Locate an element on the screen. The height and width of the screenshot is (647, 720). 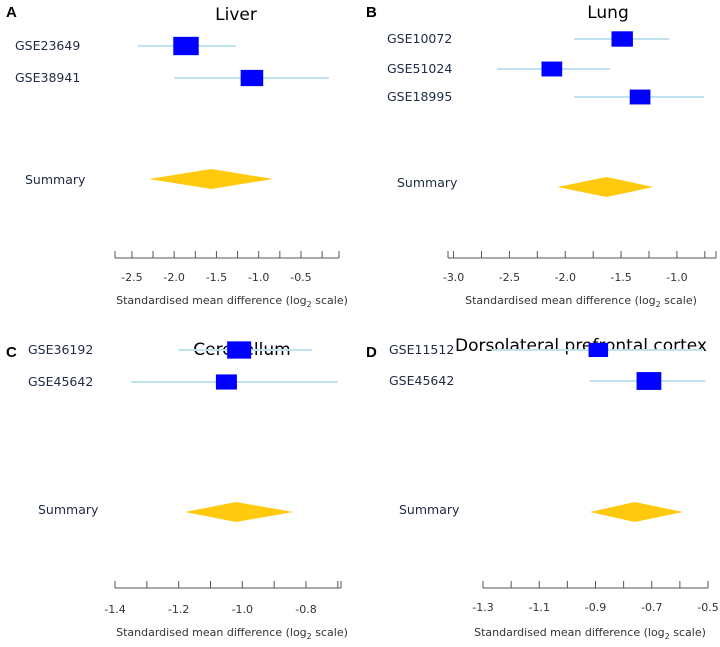
x-tick-label: -1.1 is located at coordinates (539, 607).